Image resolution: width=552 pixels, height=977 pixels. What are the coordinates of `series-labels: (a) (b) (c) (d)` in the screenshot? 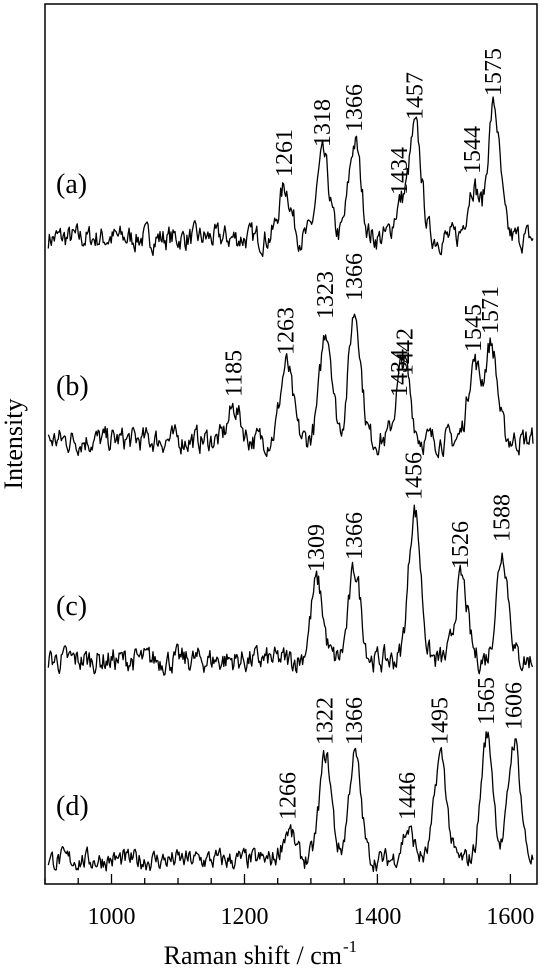 It's located at (72, 495).